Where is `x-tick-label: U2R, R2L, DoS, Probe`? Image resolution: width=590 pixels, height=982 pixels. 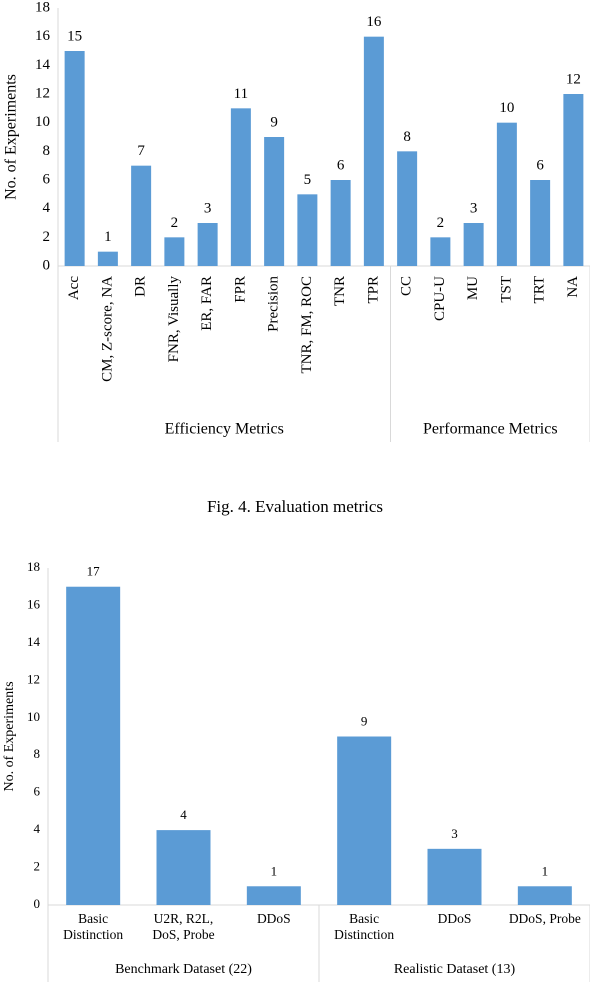 x-tick-label: U2R, R2L, DoS, Probe is located at coordinates (183, 926).